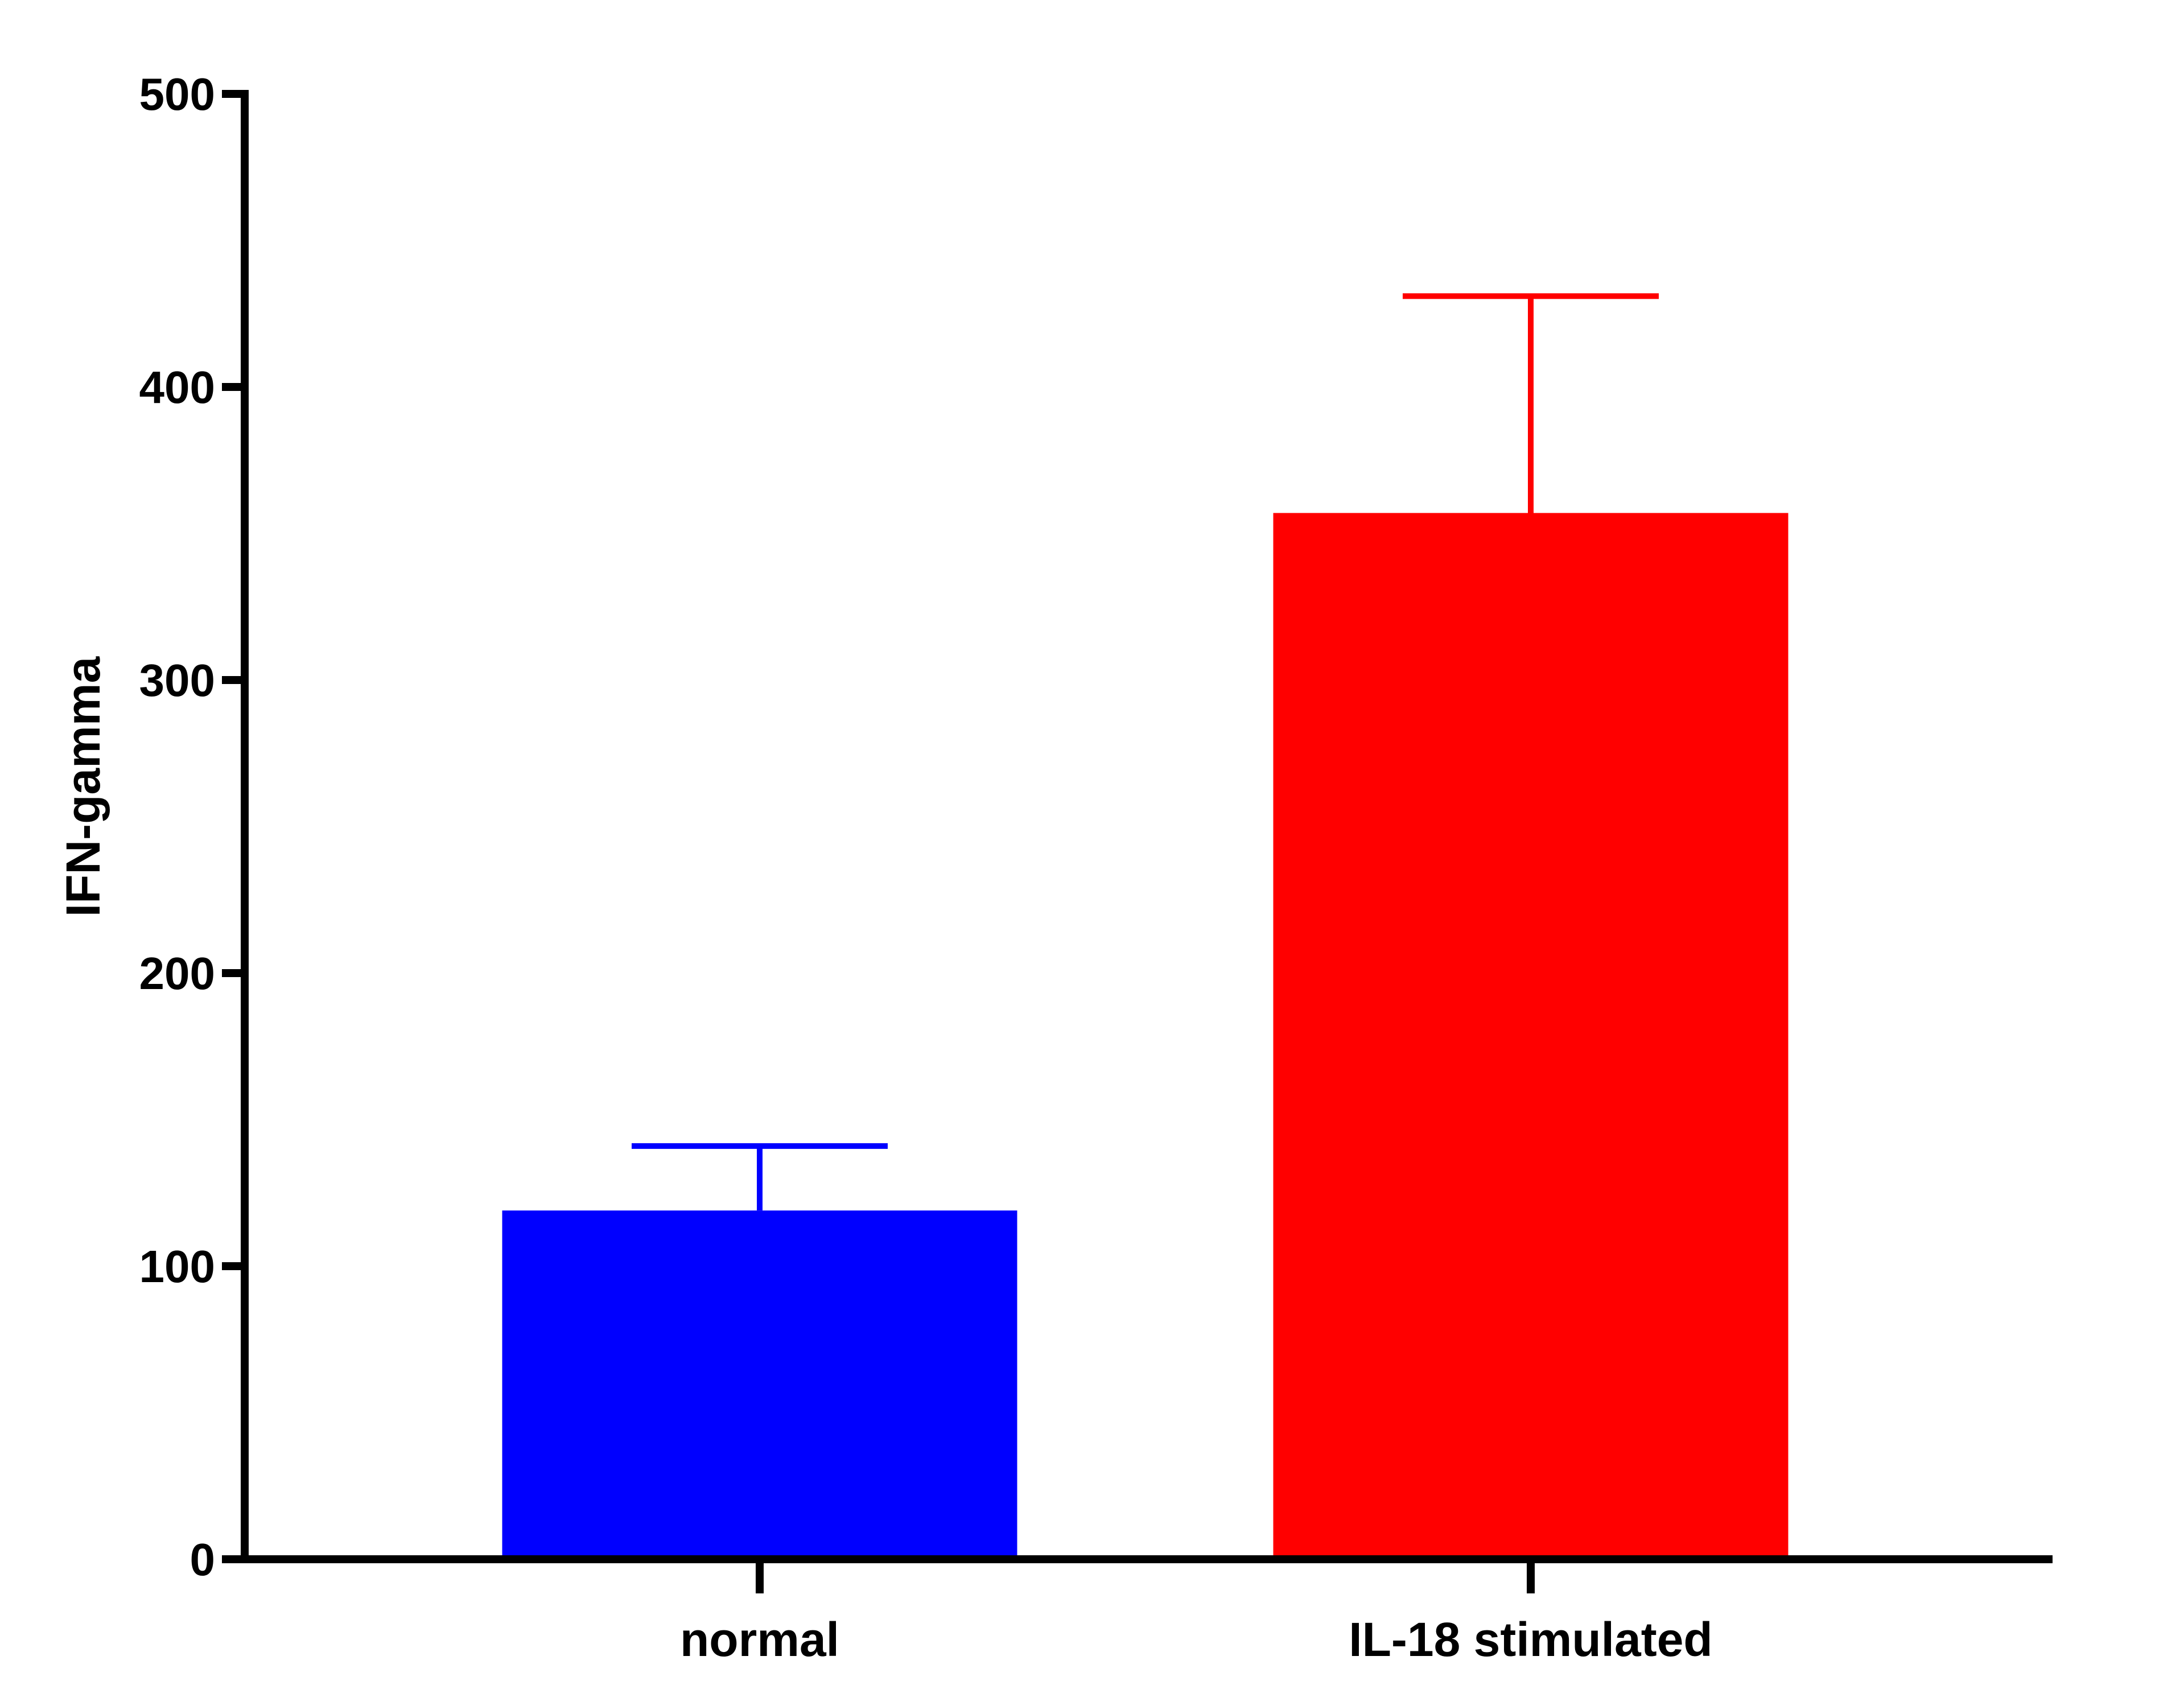  I want to click on y-tick-label-400: 400, so click(177, 388).